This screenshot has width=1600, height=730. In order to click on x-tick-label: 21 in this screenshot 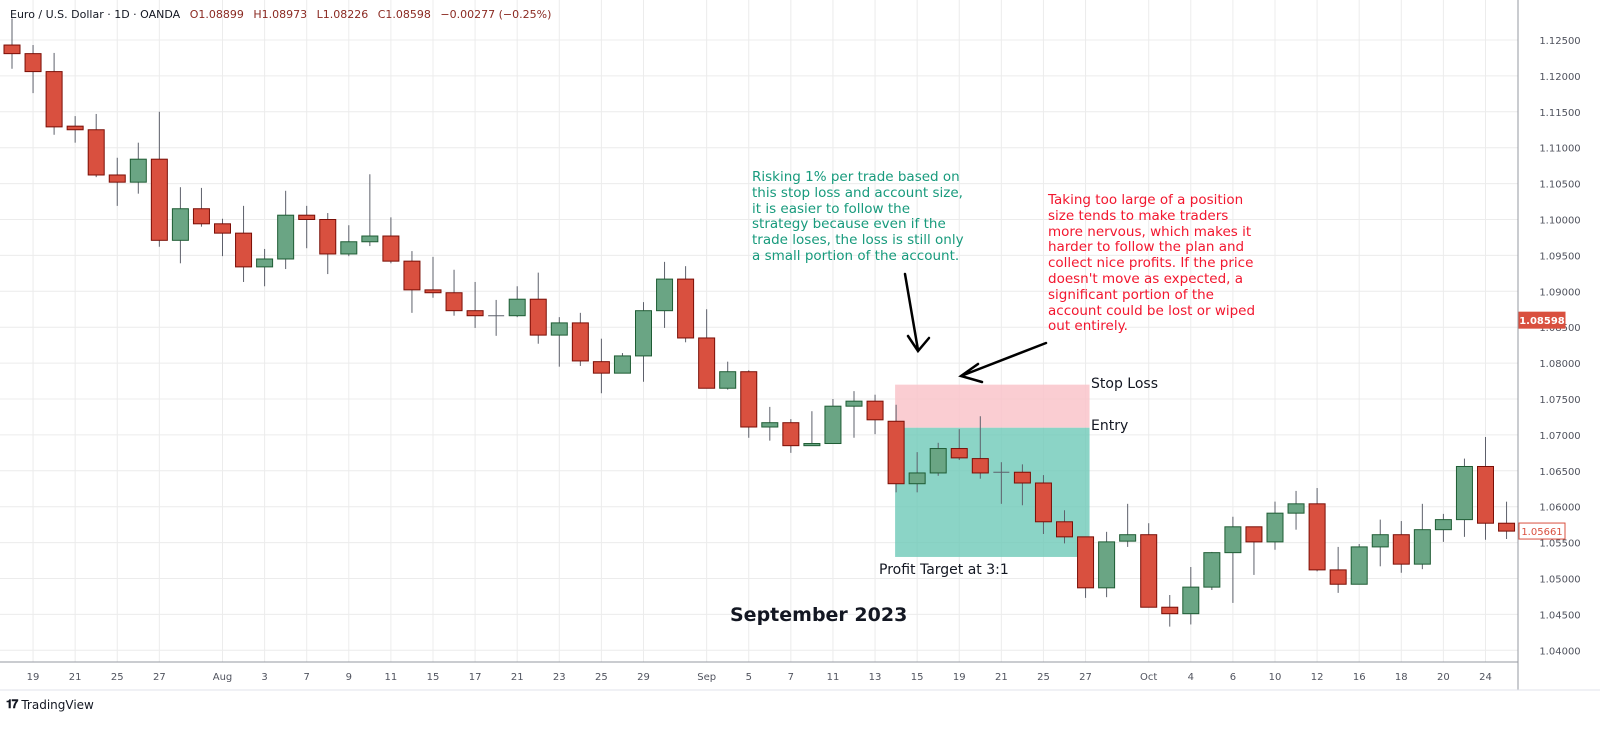, I will do `click(75, 677)`.